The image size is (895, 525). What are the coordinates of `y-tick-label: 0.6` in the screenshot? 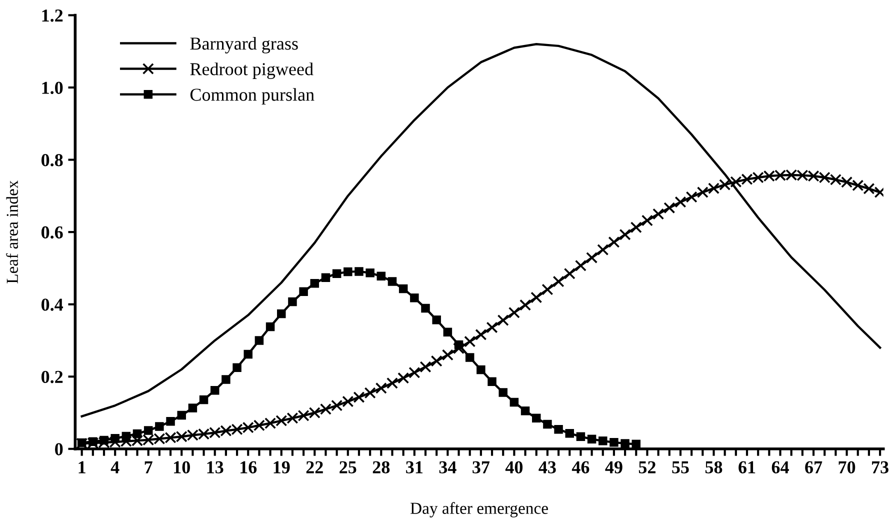 It's located at (52, 232).